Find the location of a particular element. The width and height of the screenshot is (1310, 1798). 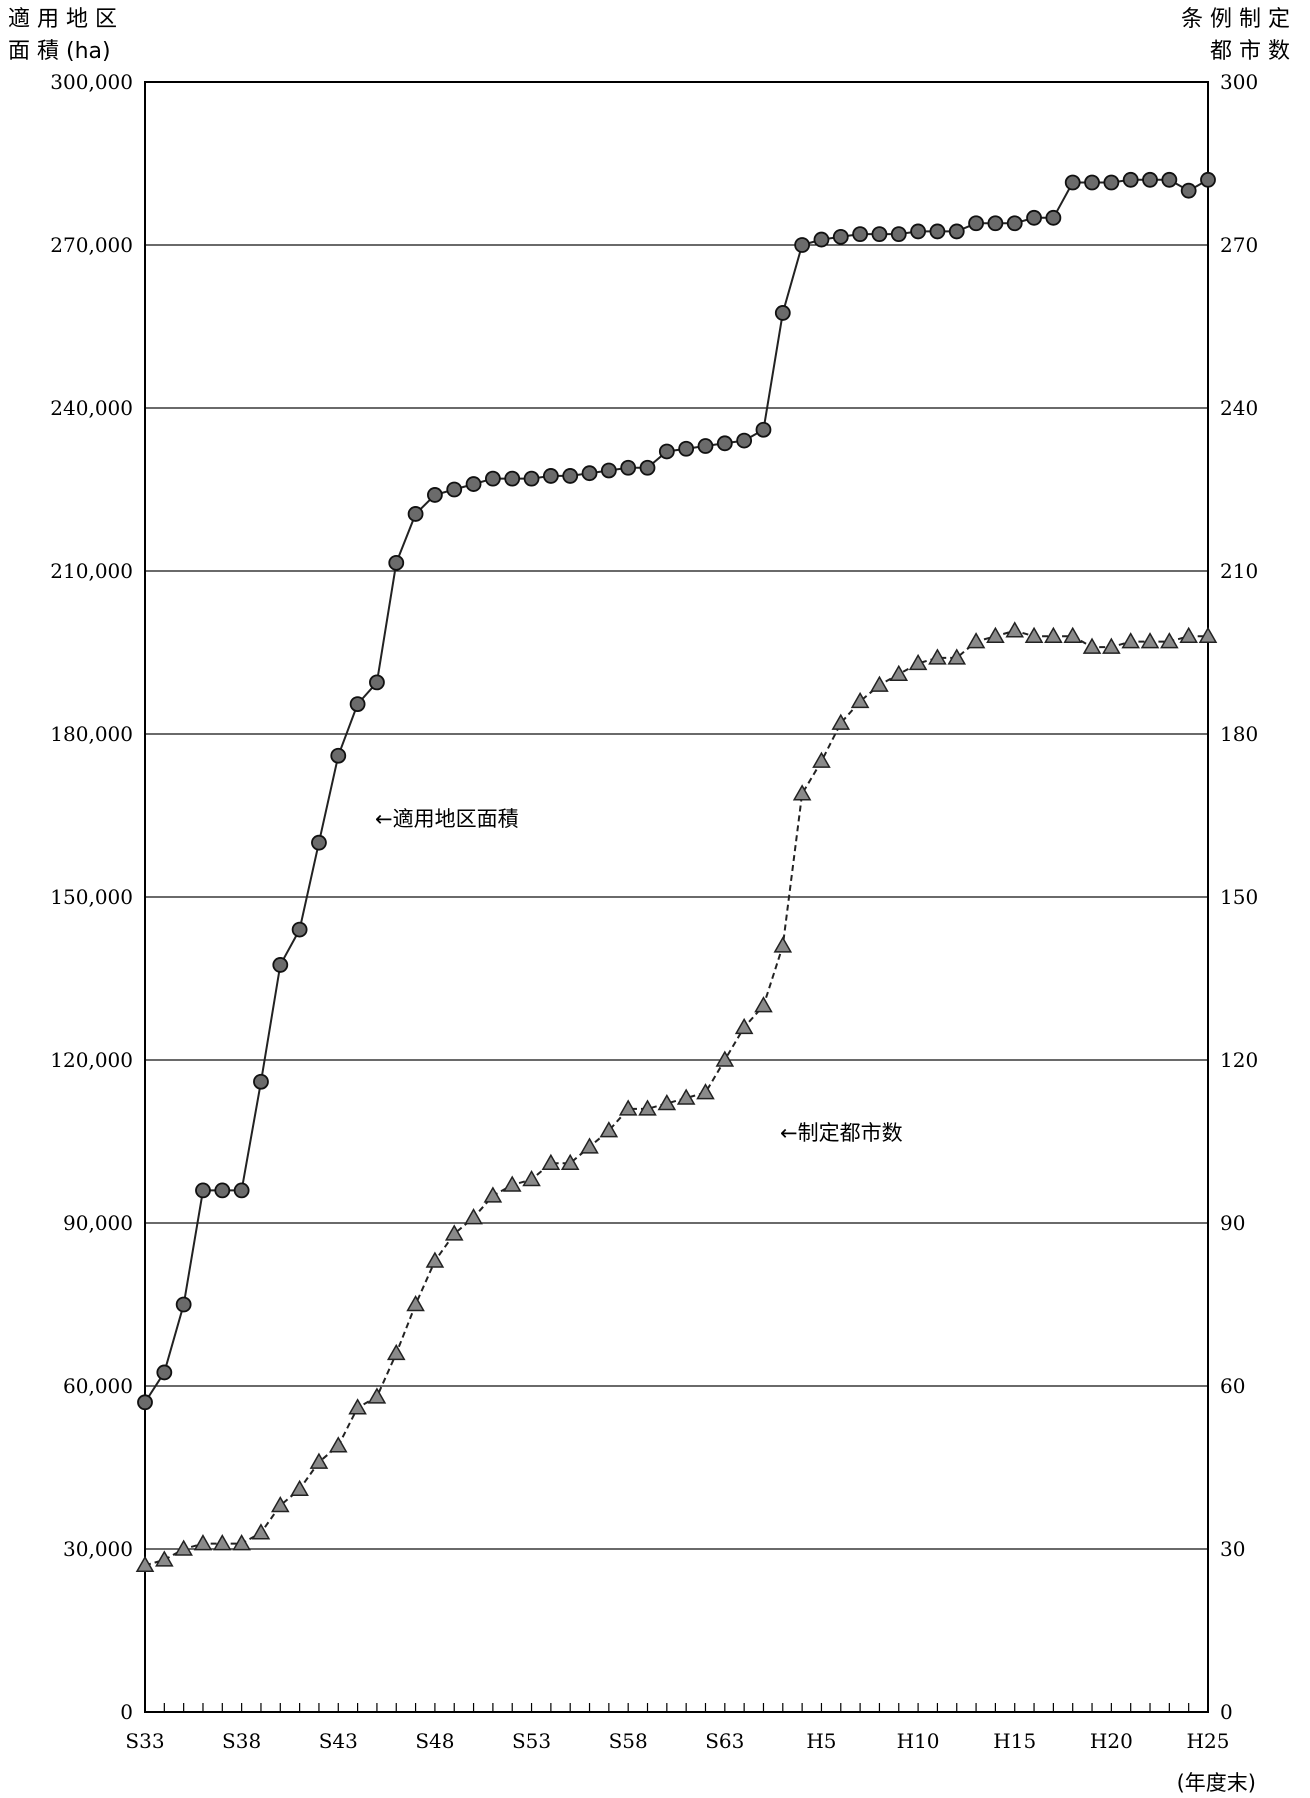

left-y-tick-label: 0 is located at coordinates (126, 1712).